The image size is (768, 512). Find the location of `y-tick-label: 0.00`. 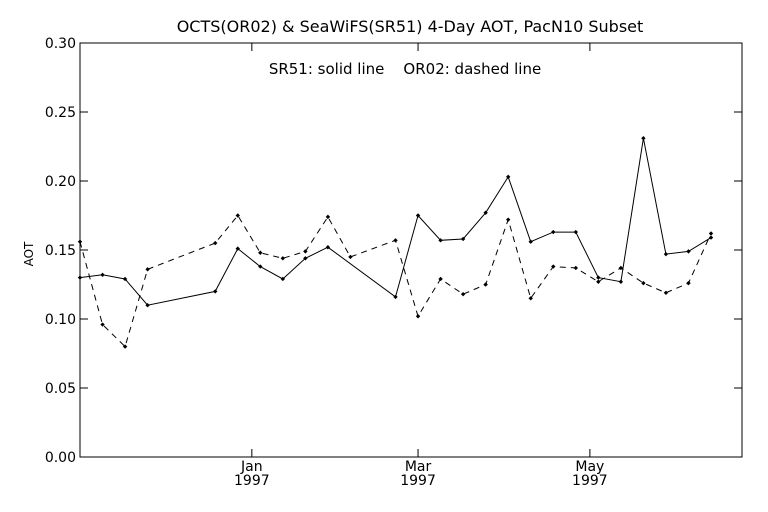

y-tick-label: 0.00 is located at coordinates (60, 458).